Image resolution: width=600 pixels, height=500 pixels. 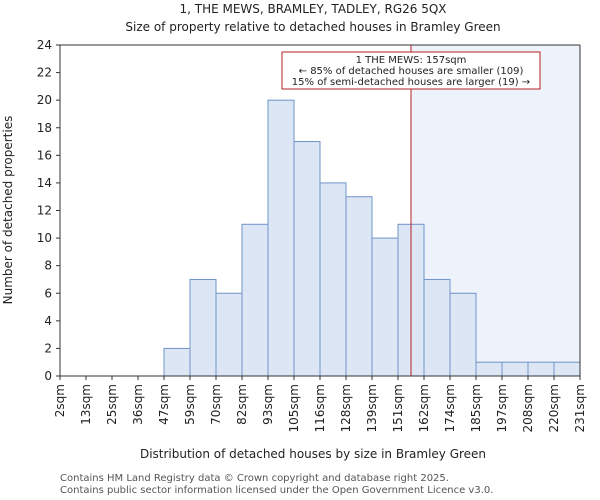 I want to click on y-tick-label: 10, so click(x=44, y=238).